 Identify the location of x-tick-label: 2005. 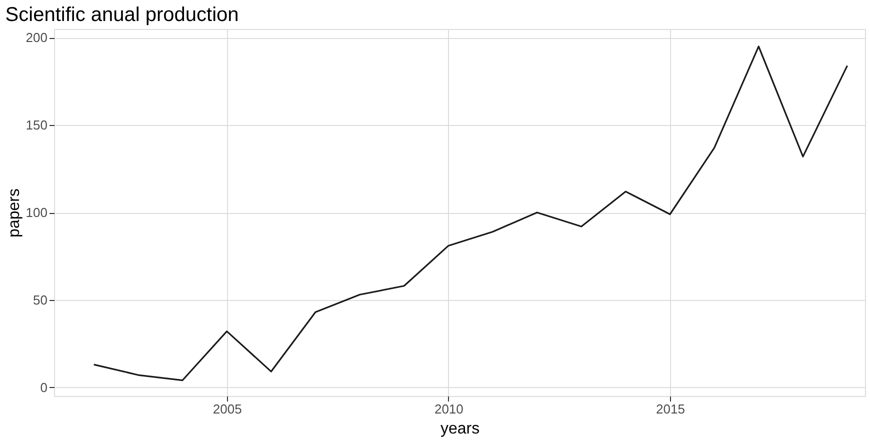
(227, 409).